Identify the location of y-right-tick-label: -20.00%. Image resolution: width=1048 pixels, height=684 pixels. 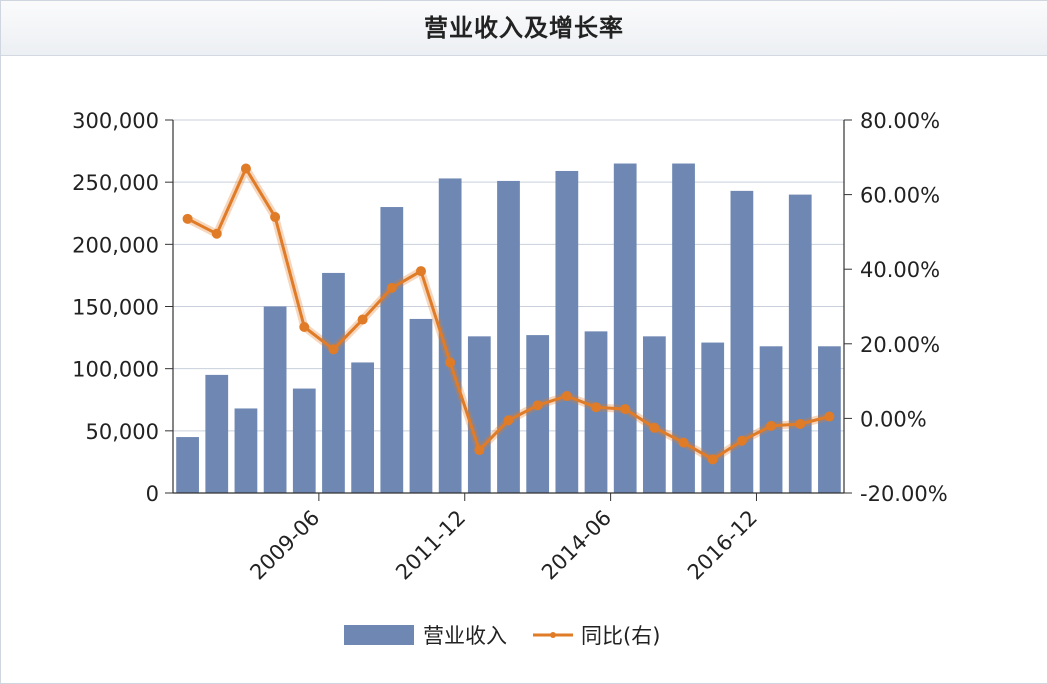
(904, 494).